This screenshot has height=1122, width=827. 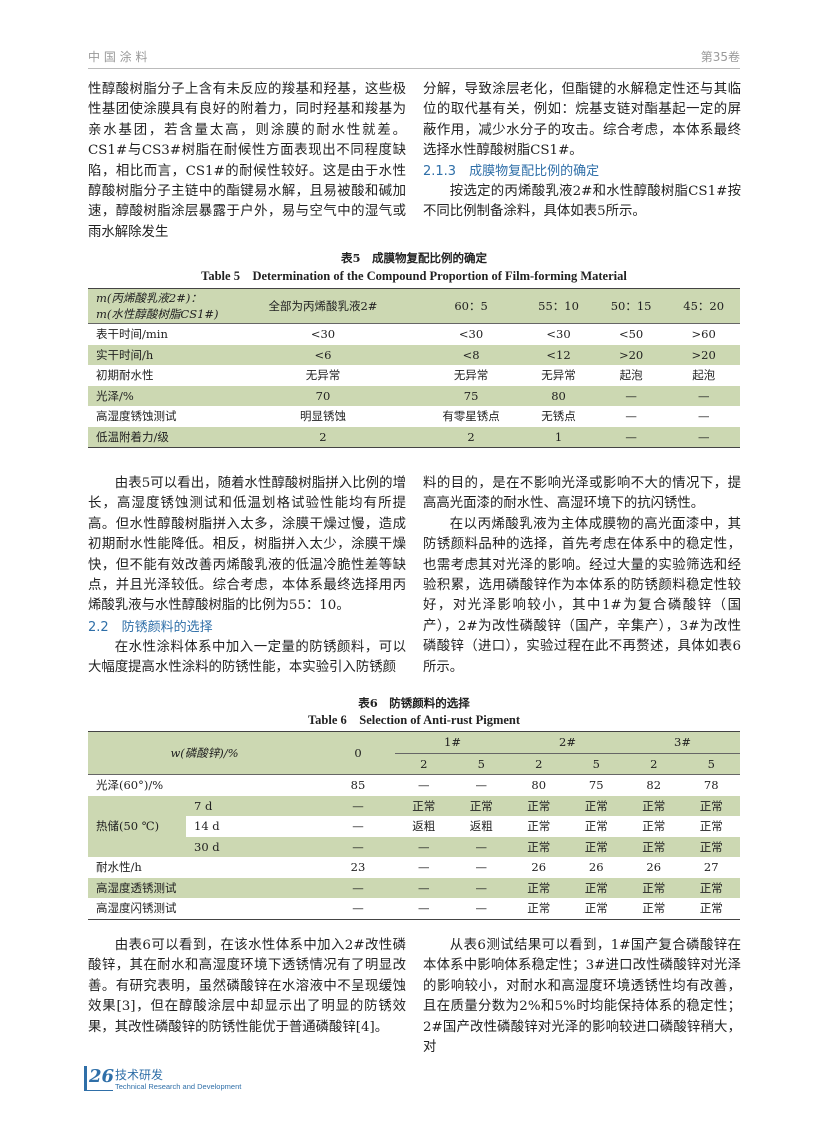 What do you see at coordinates (98, 1078) in the screenshot?
I see `page-box` at bounding box center [98, 1078].